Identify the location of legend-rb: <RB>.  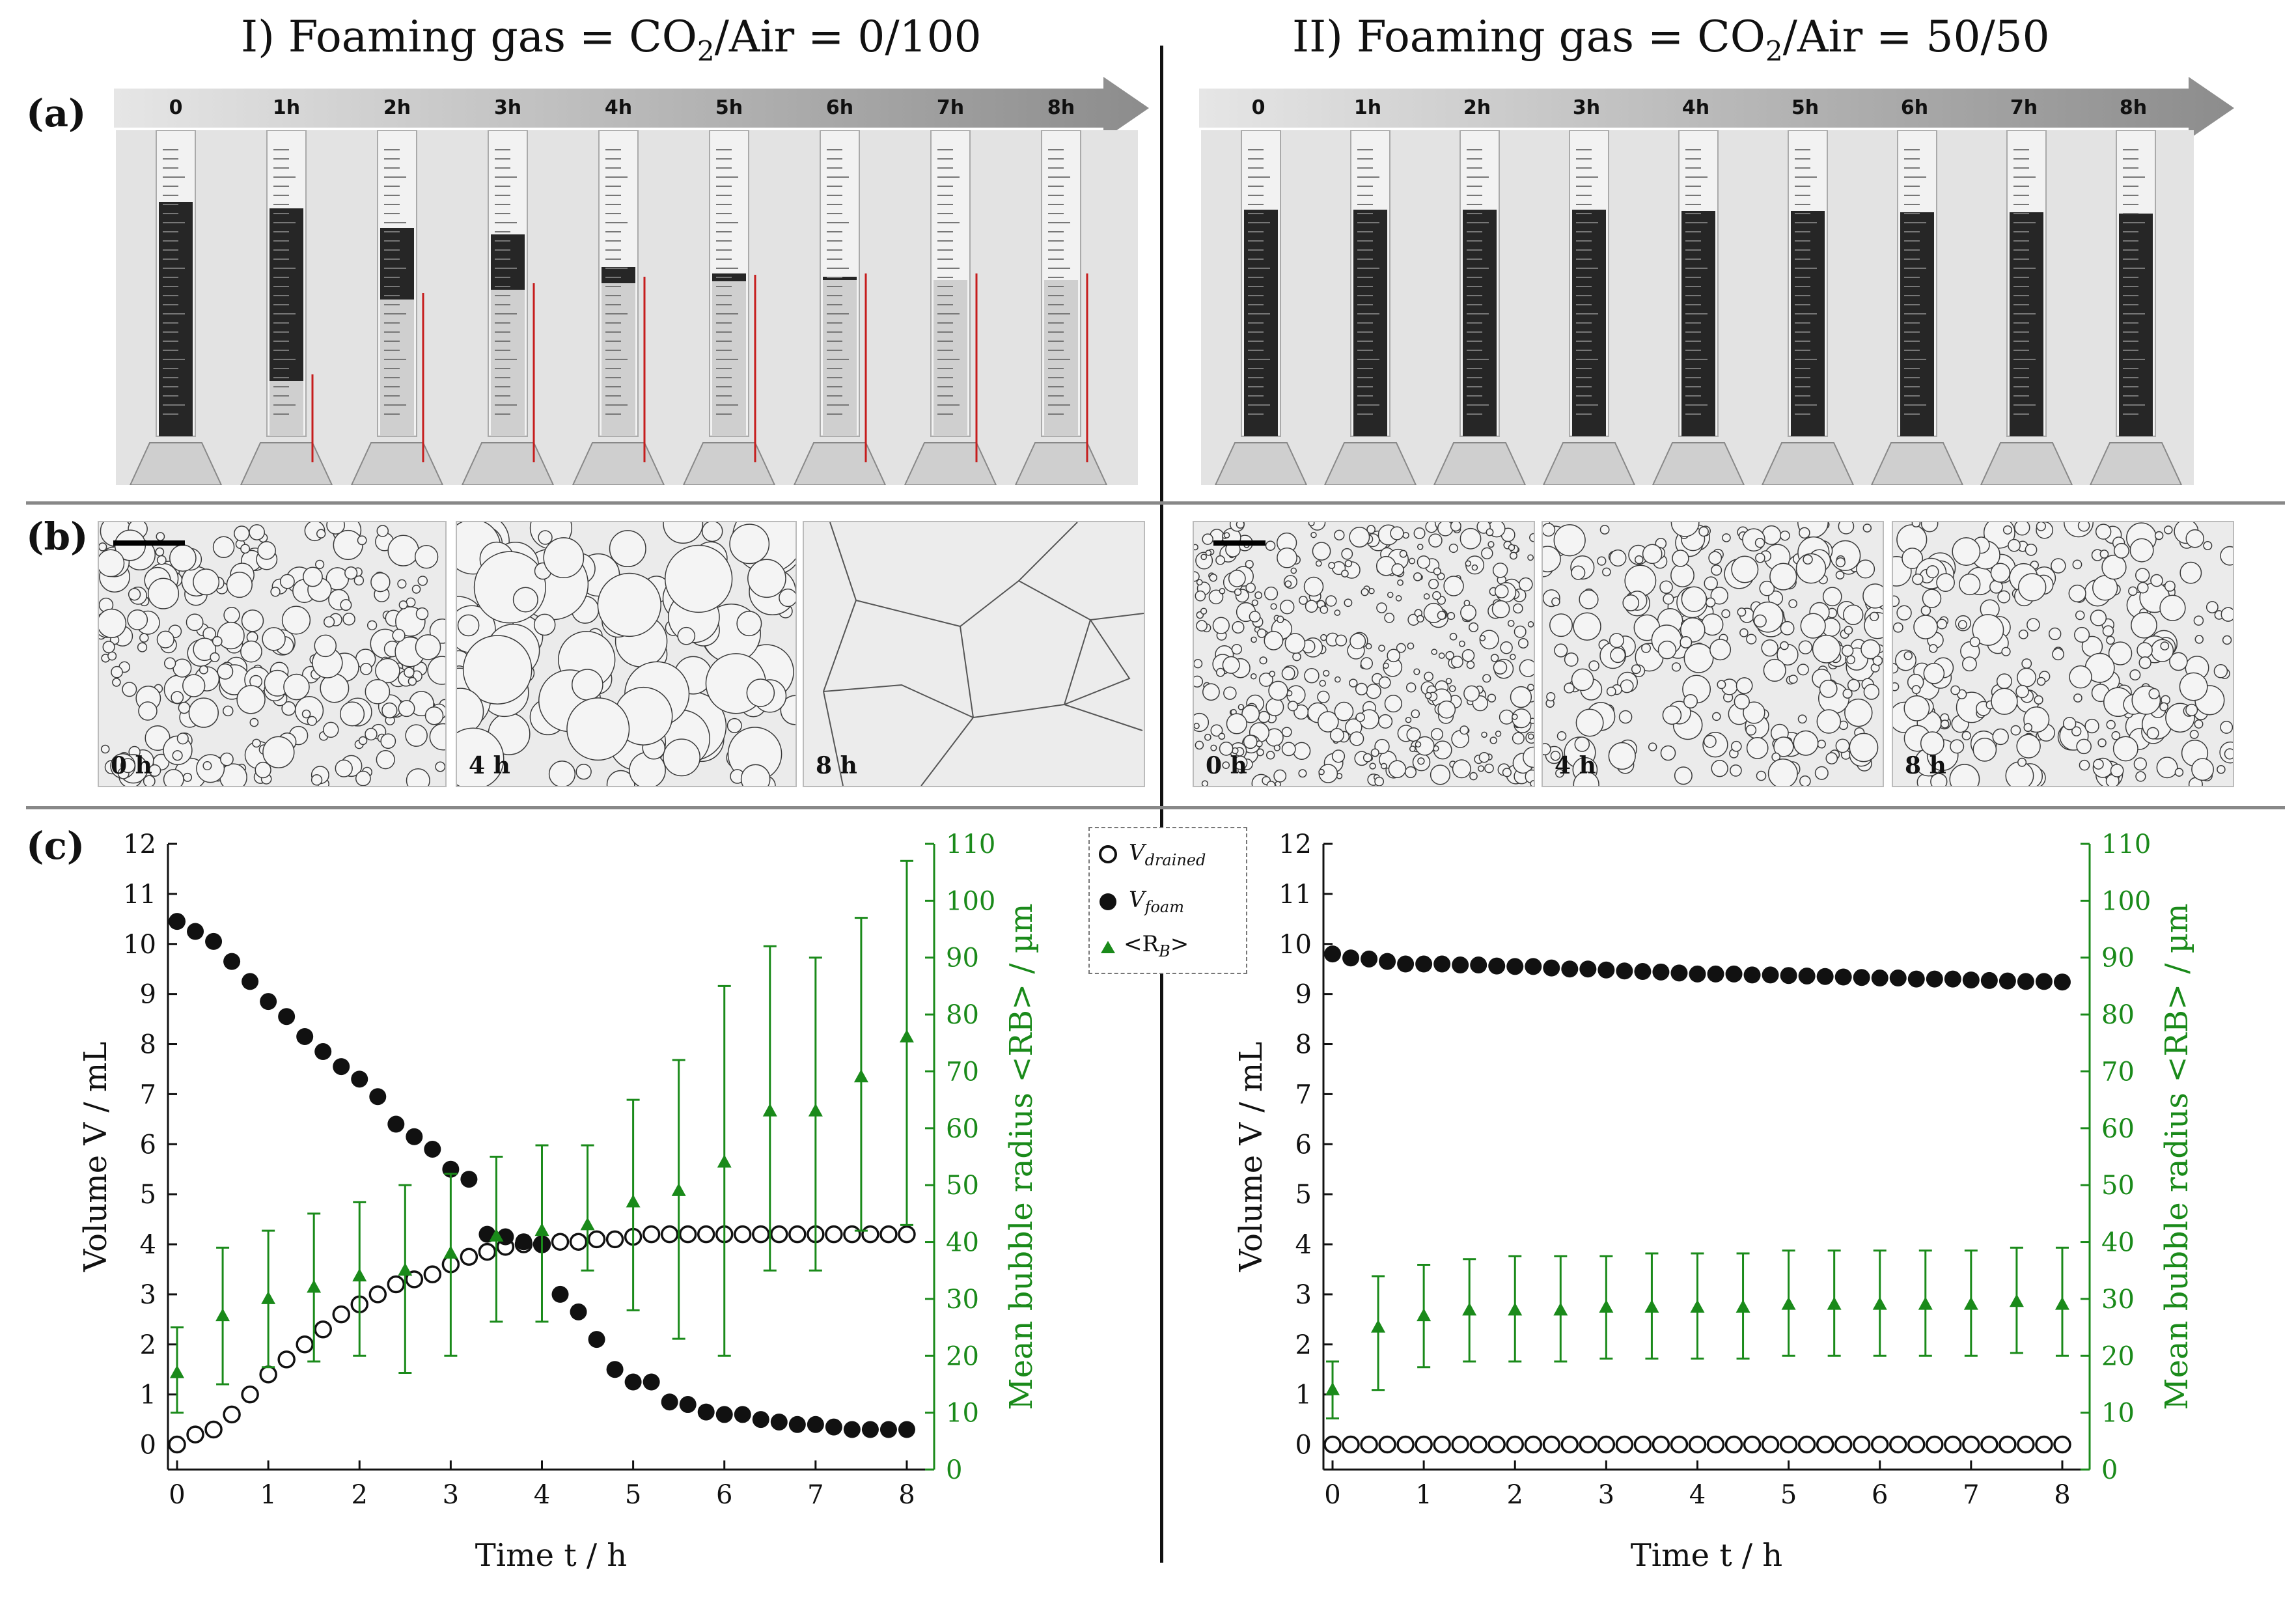
(1156, 945).